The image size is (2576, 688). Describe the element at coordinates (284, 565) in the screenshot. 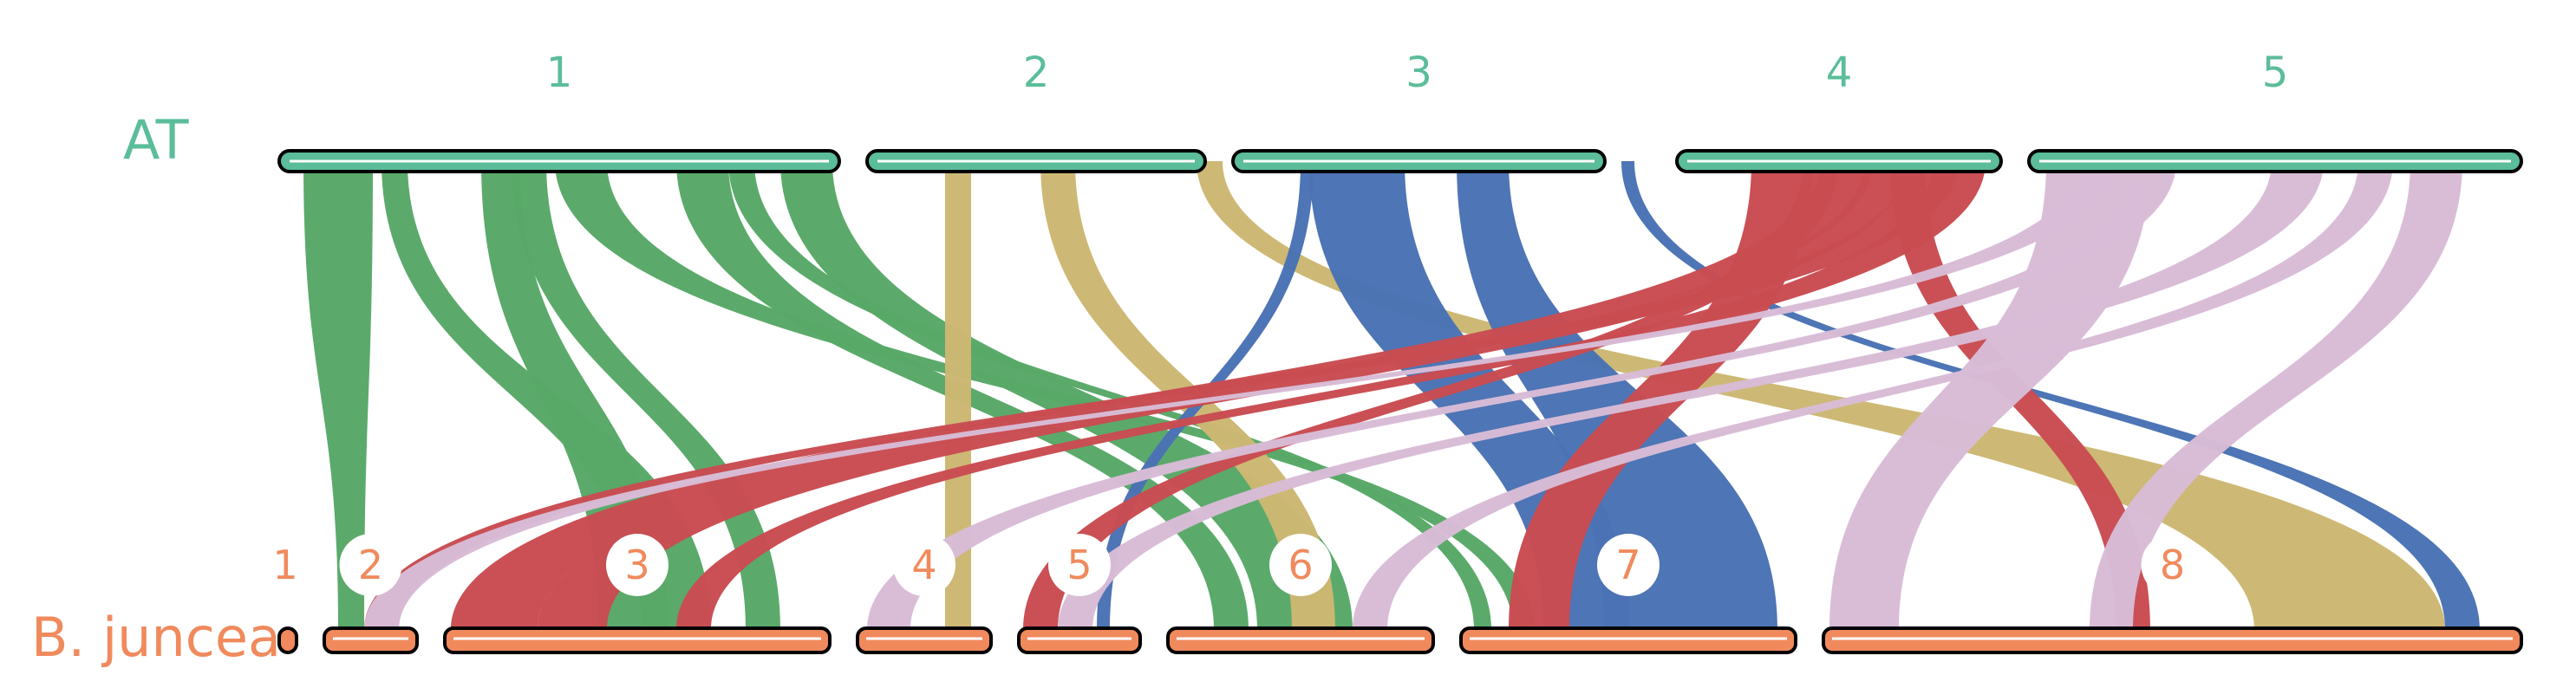

I see `bottom-chromosome-label-1: 1` at that location.